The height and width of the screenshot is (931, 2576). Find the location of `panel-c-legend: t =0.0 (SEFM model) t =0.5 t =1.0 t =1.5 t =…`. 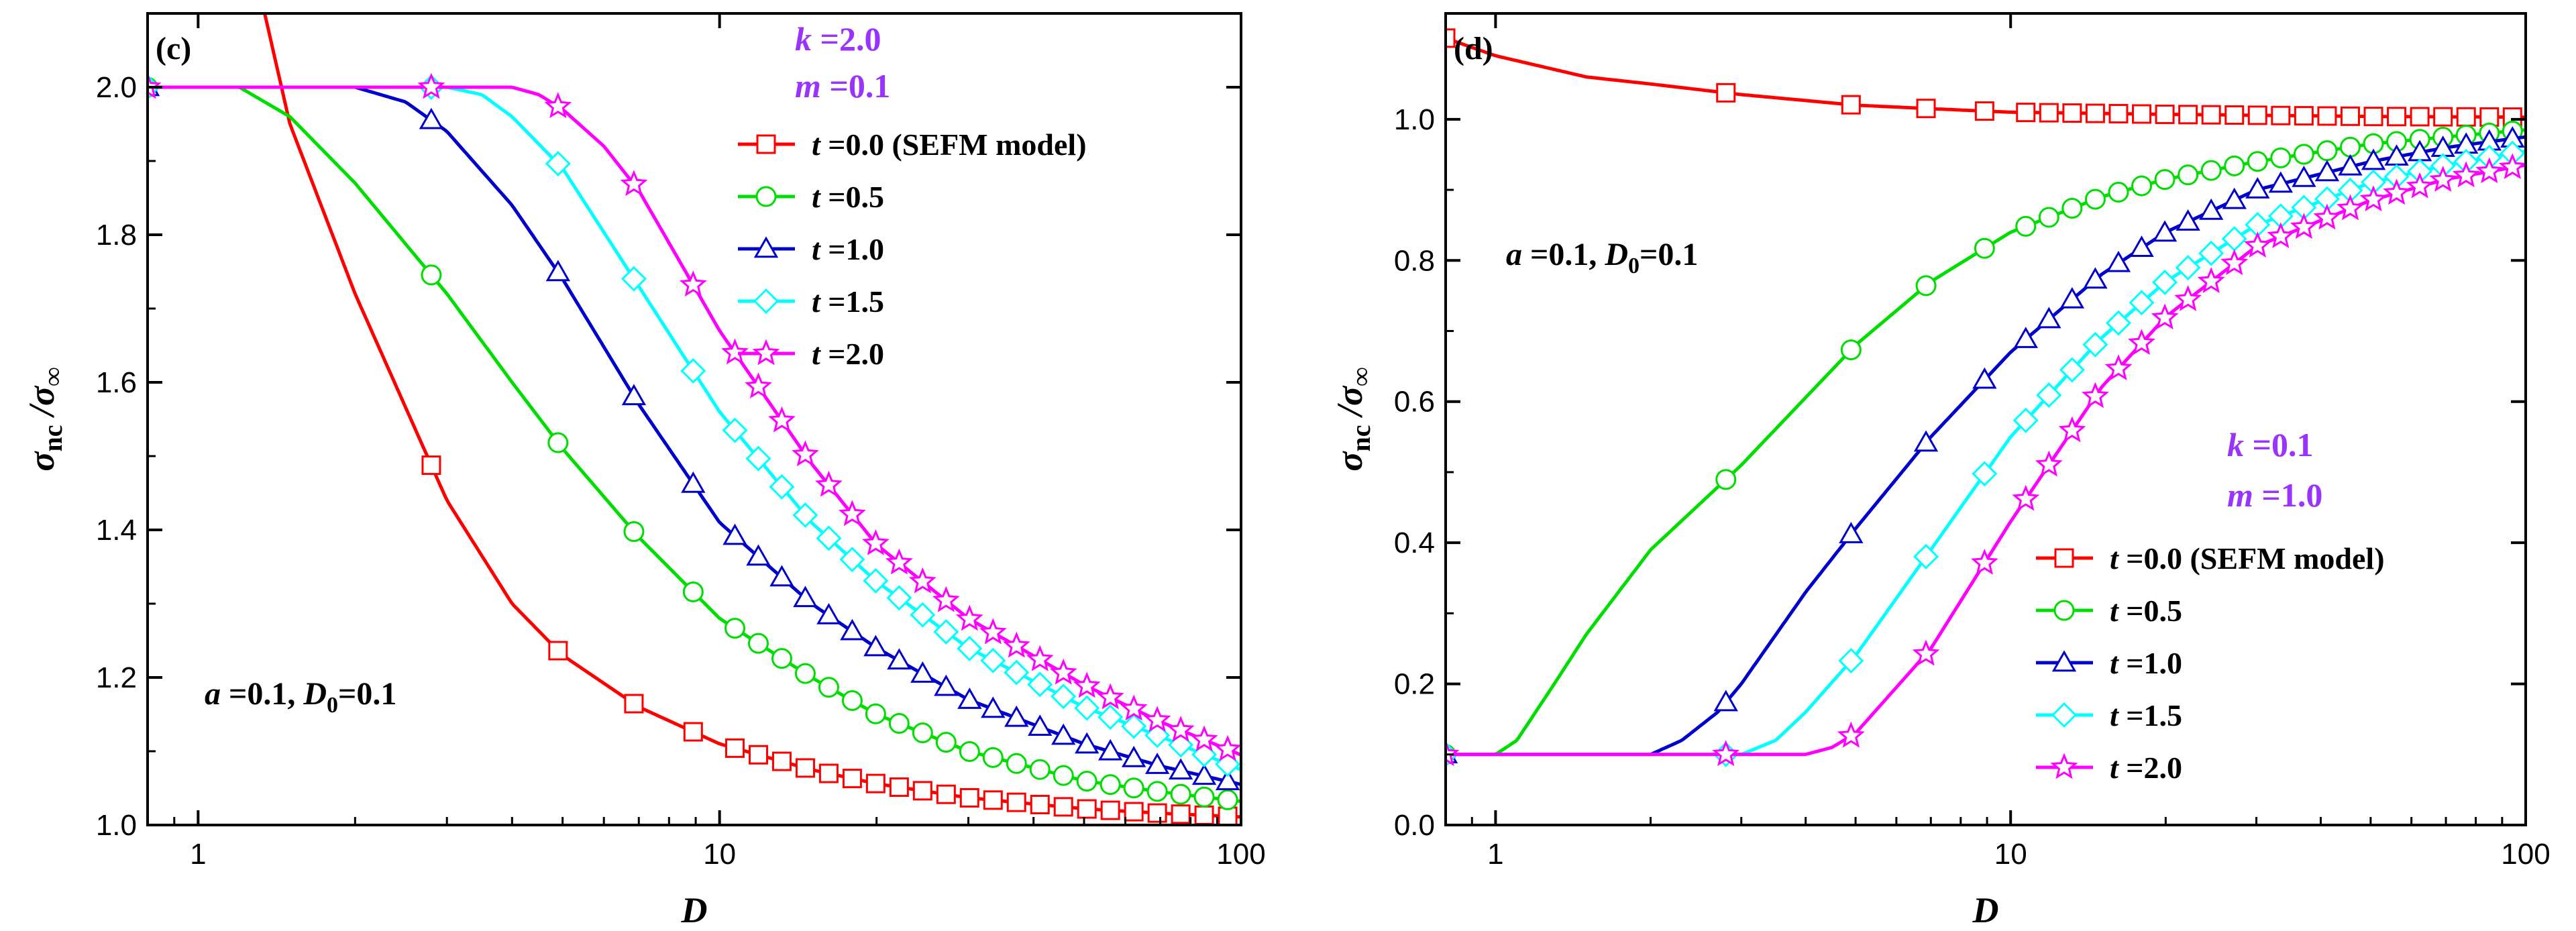

panel-c-legend: t =0.0 (SEFM model) t =0.5 t =1.0 t =1.5 t =… is located at coordinates (912, 249).